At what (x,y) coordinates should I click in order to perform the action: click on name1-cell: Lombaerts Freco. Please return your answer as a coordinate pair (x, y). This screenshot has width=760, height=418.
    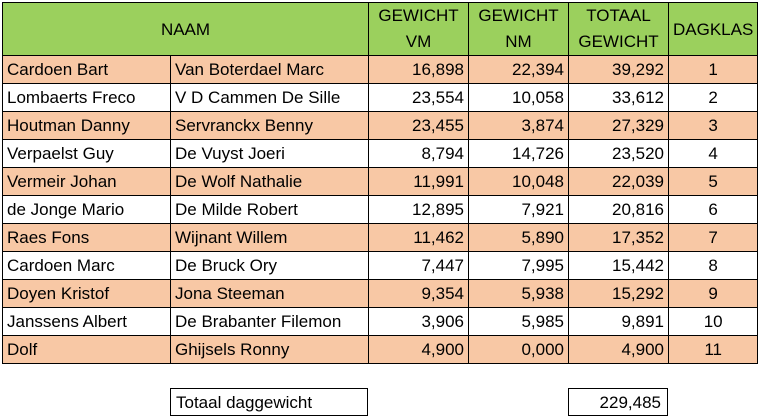
    Looking at the image, I should click on (86, 97).